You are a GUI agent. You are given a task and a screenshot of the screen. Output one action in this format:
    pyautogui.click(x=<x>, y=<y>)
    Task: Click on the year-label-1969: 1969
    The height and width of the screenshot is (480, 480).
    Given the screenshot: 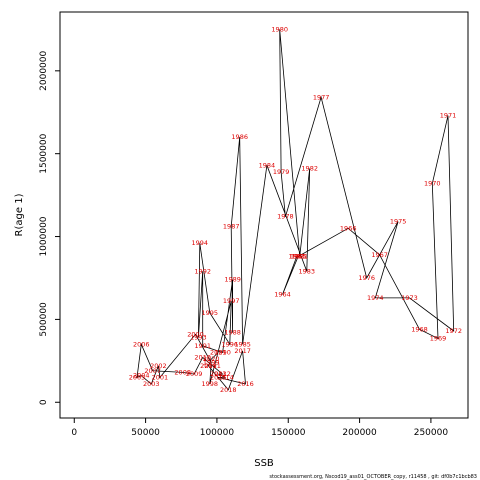 What is the action you would take?
    pyautogui.click(x=438, y=339)
    